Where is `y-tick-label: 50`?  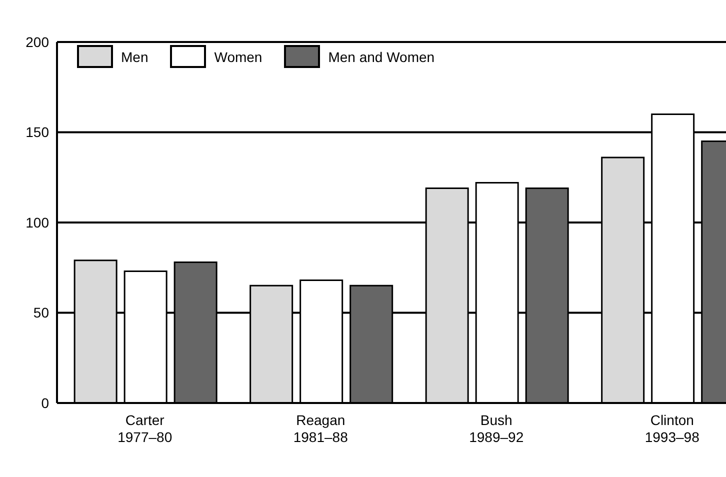 y-tick-label: 50 is located at coordinates (41, 312).